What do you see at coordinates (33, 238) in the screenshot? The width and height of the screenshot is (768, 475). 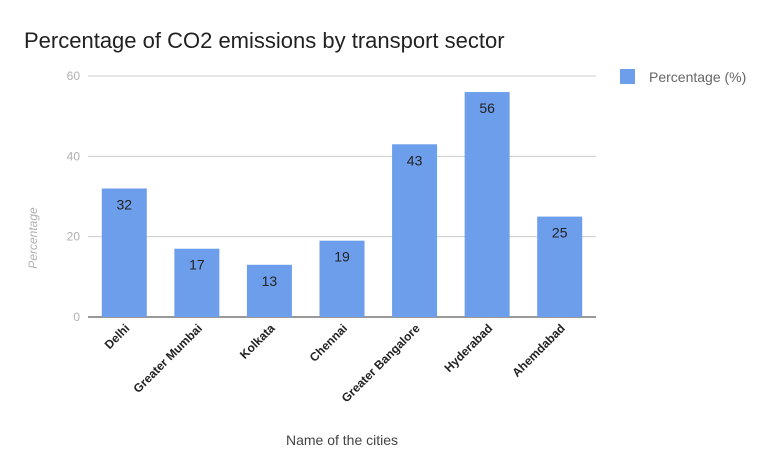 I see `y-axis-title: Percentage` at bounding box center [33, 238].